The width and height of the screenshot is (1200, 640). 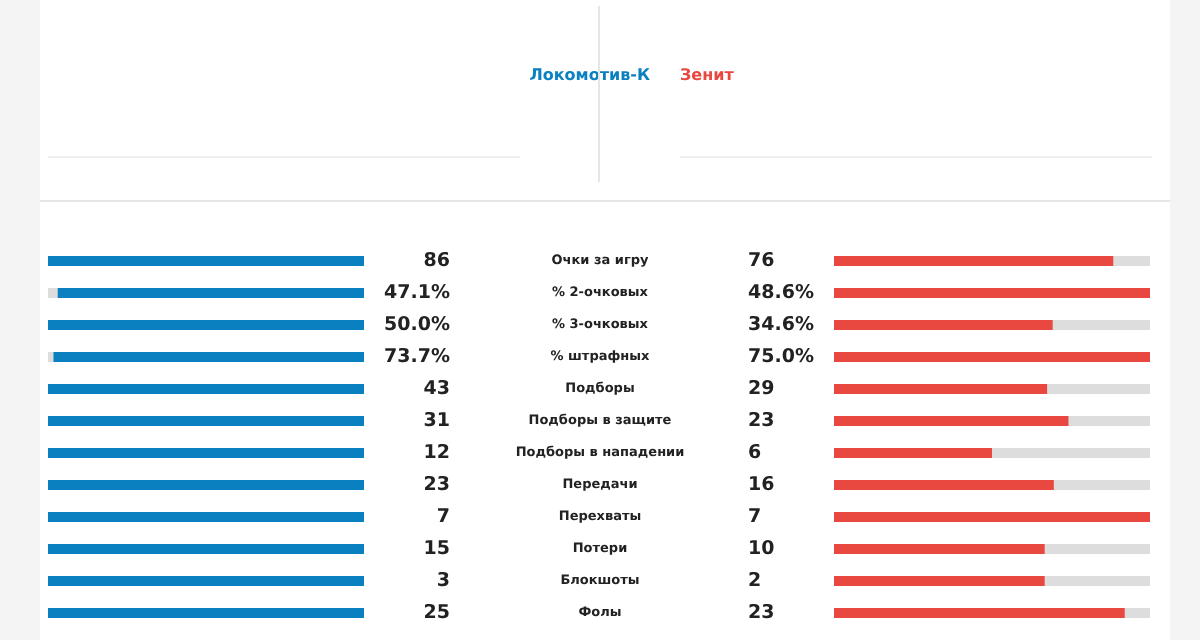 I want to click on data-label: 86, so click(x=437, y=261).